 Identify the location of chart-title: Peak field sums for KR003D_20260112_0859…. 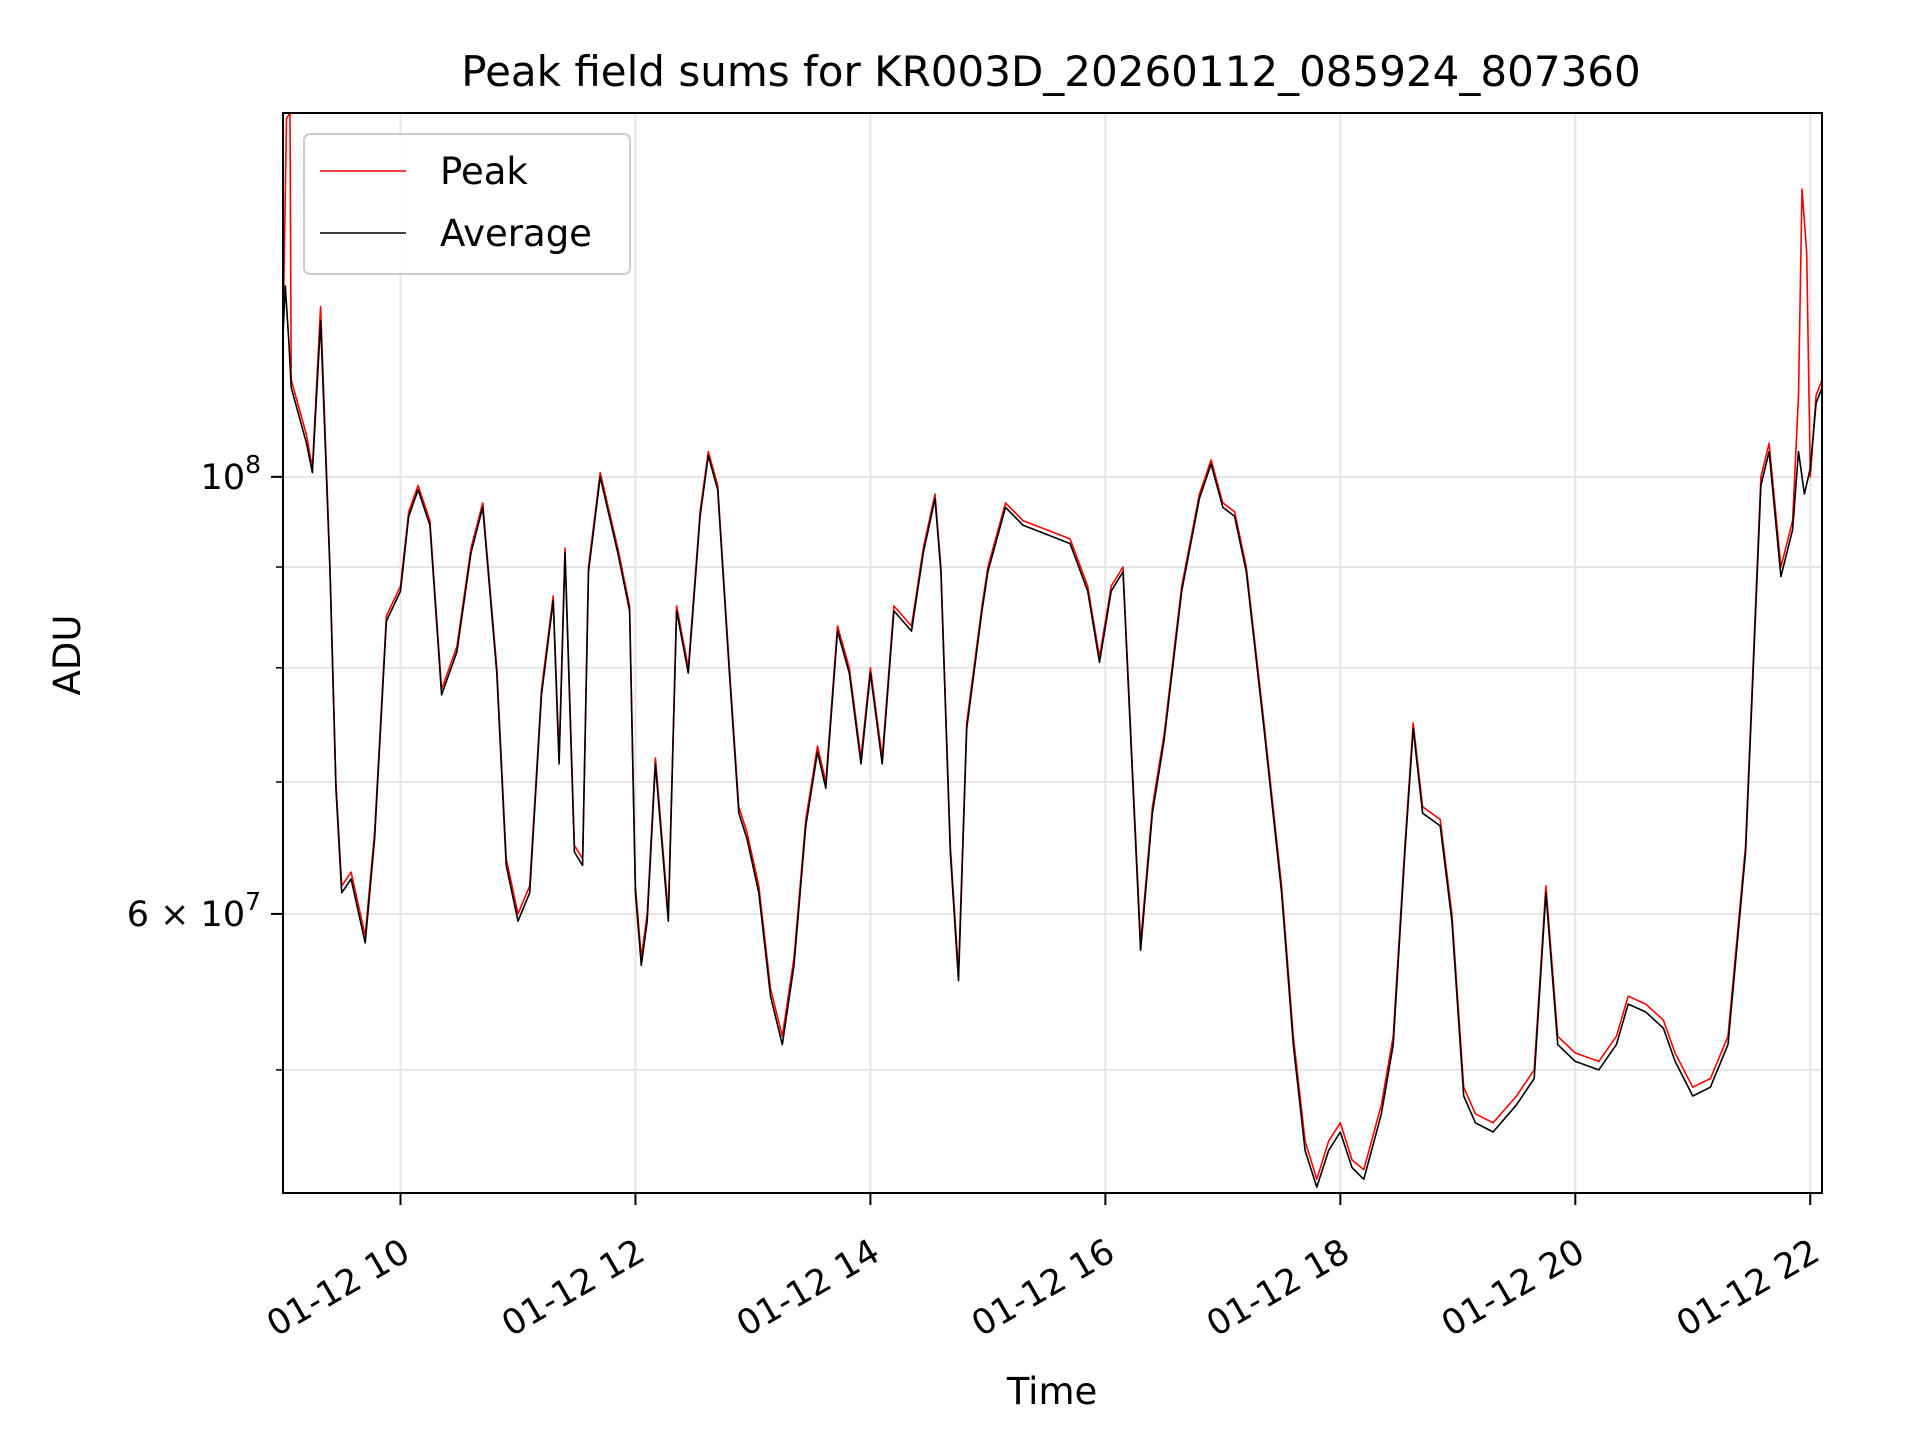
(1050, 71).